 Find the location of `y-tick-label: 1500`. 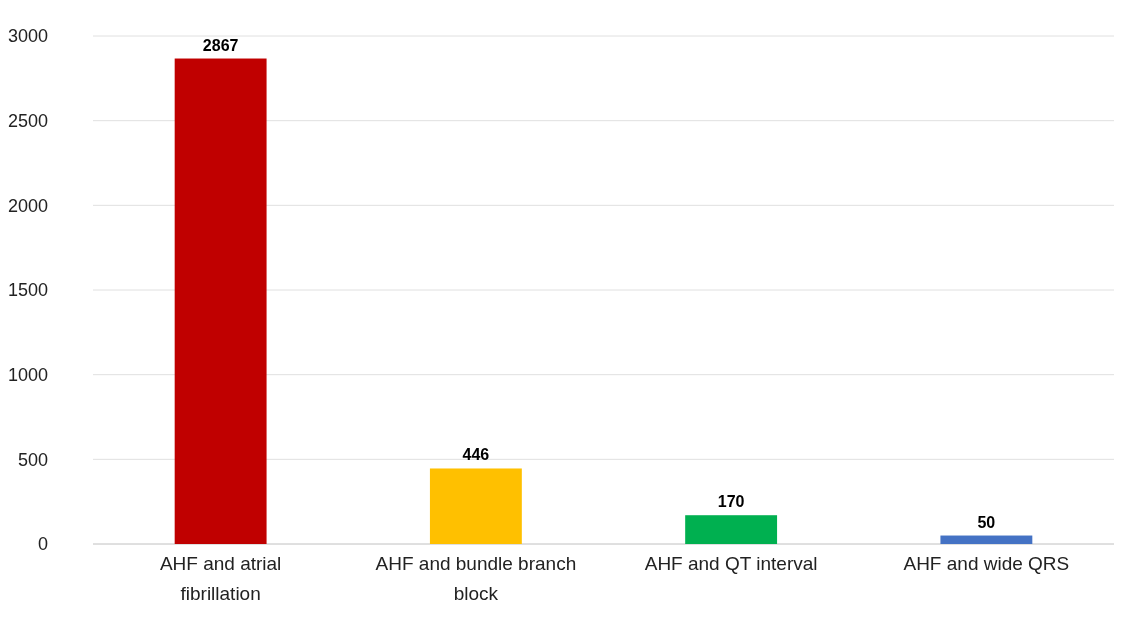

y-tick-label: 1500 is located at coordinates (27, 290).